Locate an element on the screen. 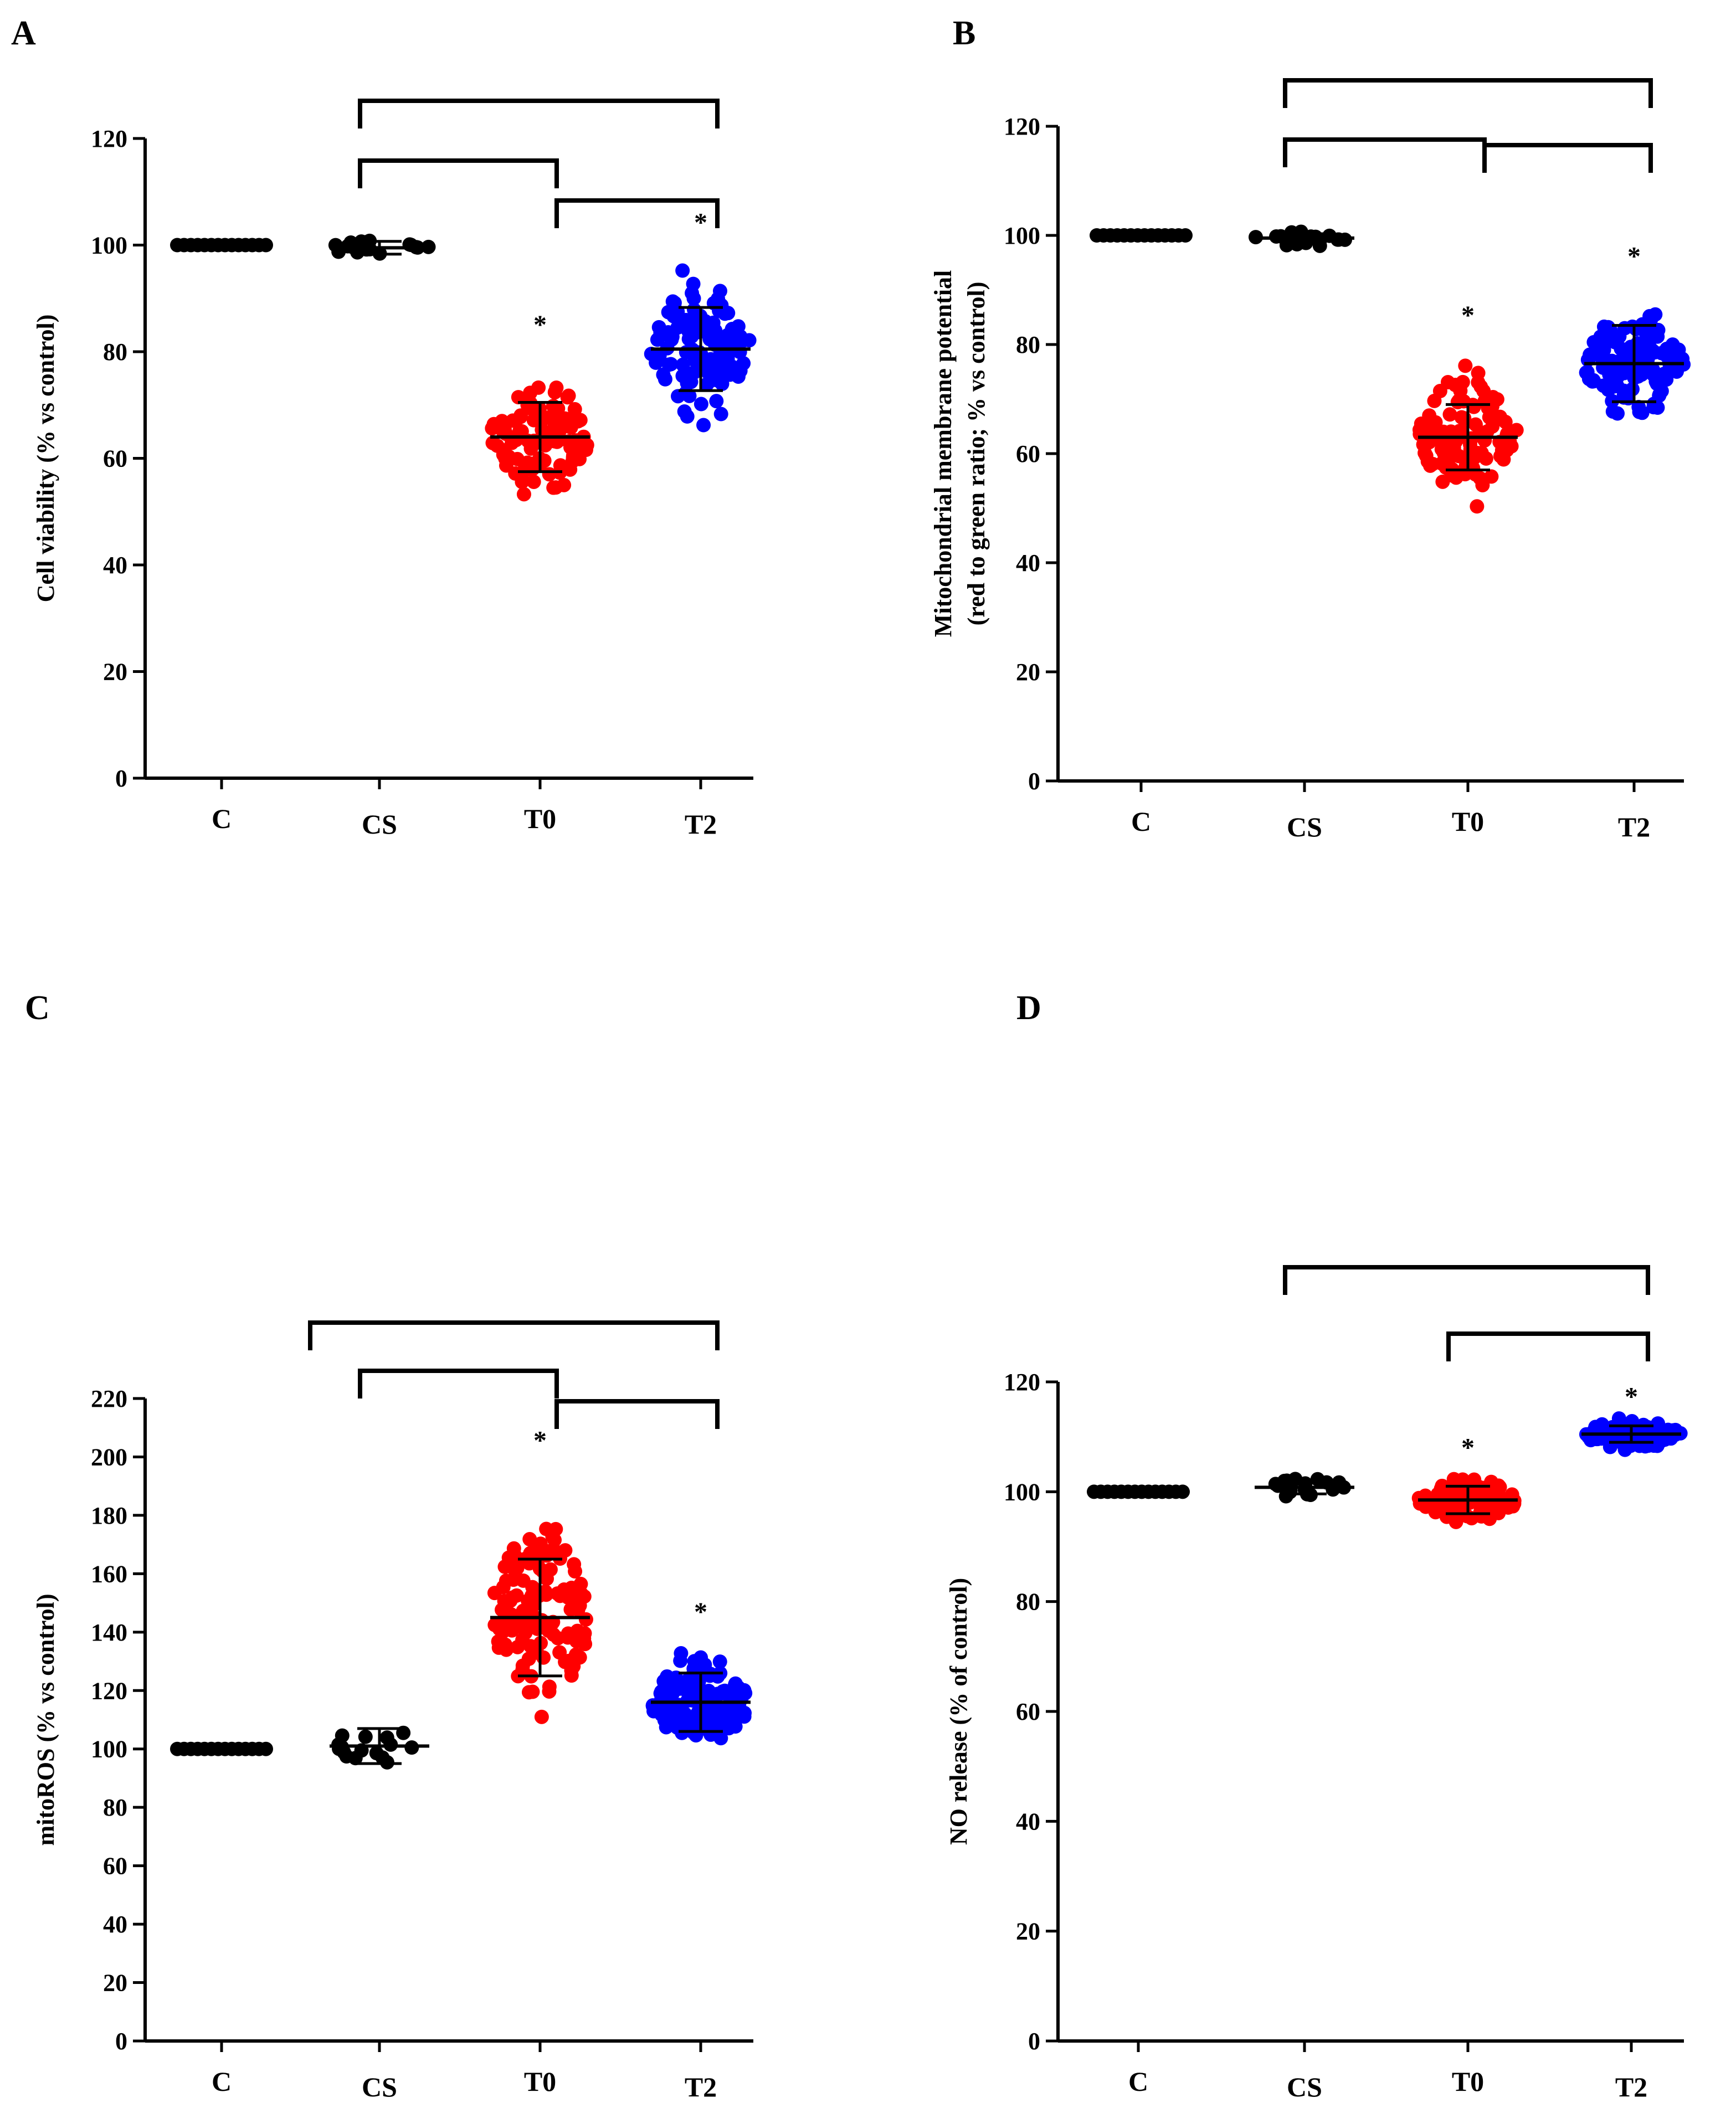 The image size is (1736, 2108). panel-letter: A is located at coordinates (23, 33).